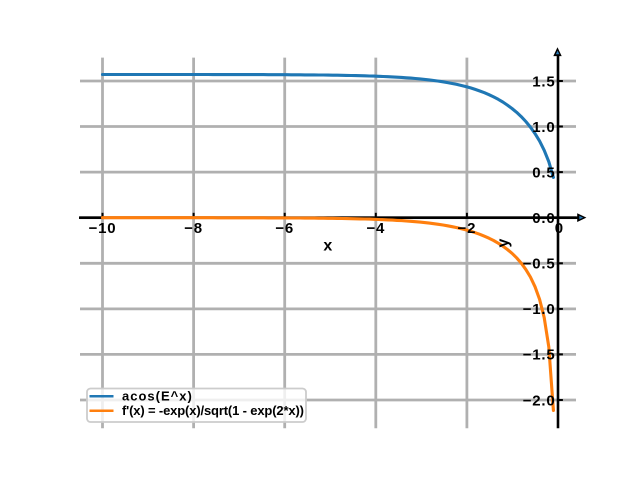 The width and height of the screenshot is (640, 480). Describe the element at coordinates (539, 355) in the screenshot. I see `svg-text: −1.5` at that location.